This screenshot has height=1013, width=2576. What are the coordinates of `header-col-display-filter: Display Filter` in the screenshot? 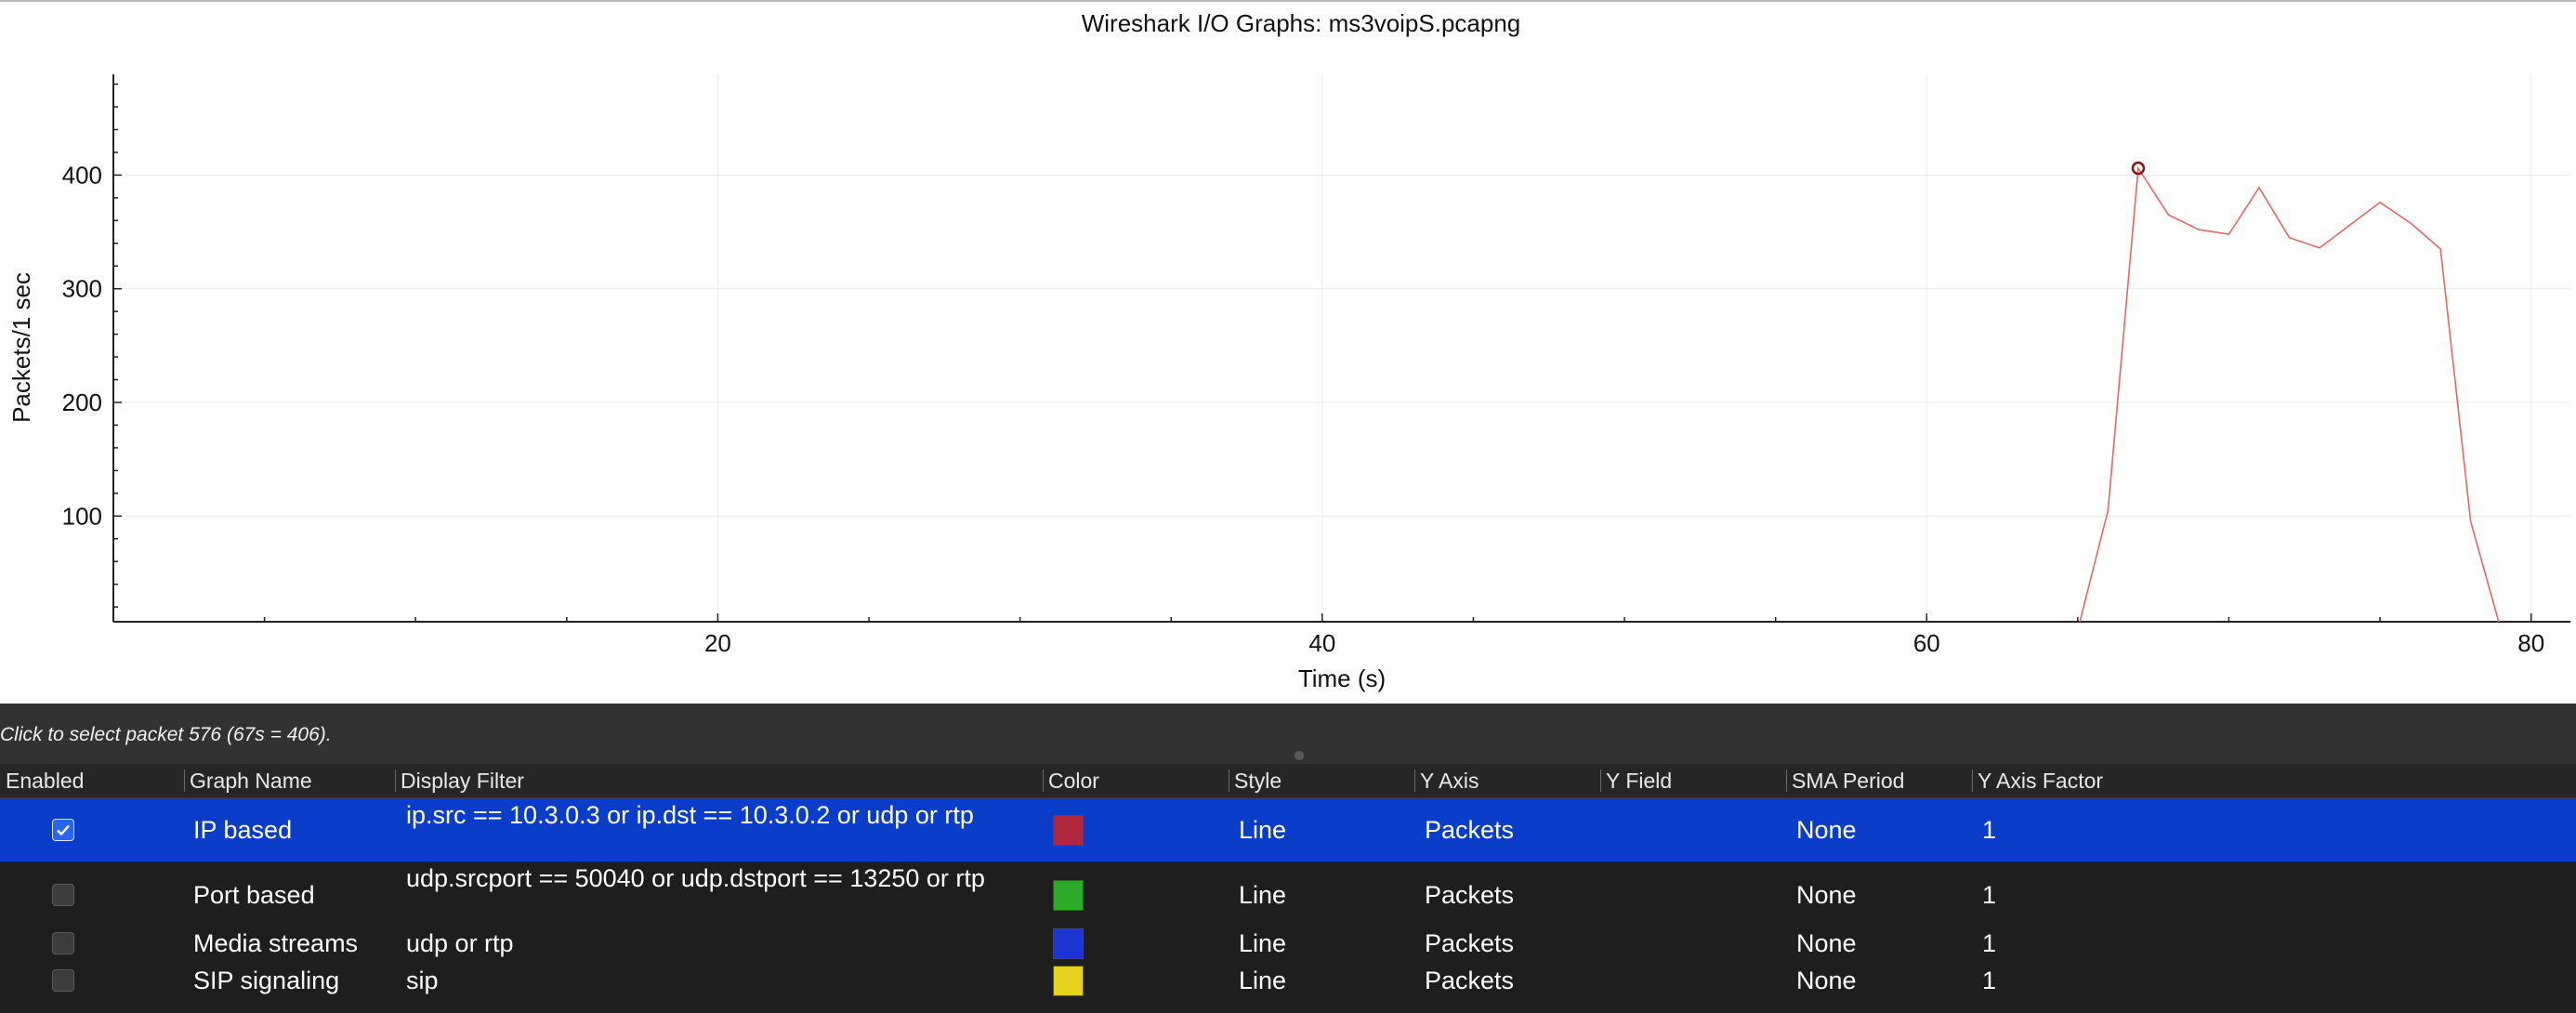 It's located at (462, 781).